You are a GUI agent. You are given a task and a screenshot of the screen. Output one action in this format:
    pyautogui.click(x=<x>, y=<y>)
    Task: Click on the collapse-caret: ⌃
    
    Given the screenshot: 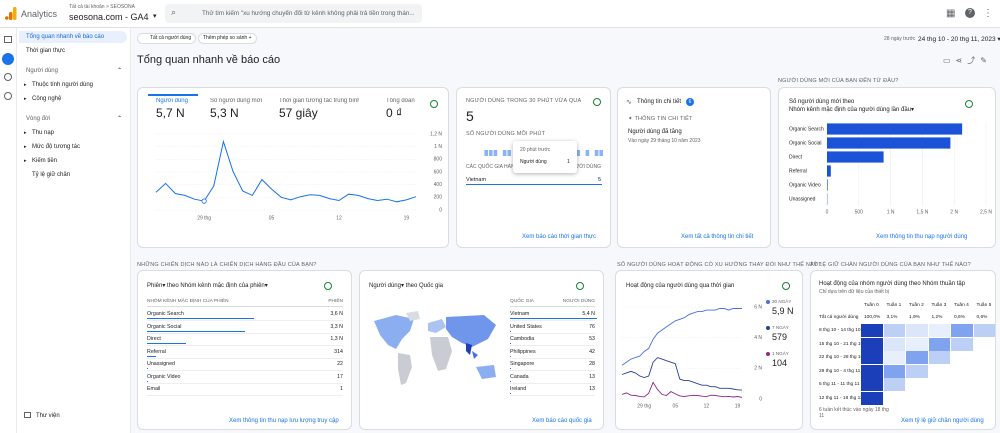 What is the action you would take?
    pyautogui.click(x=120, y=119)
    